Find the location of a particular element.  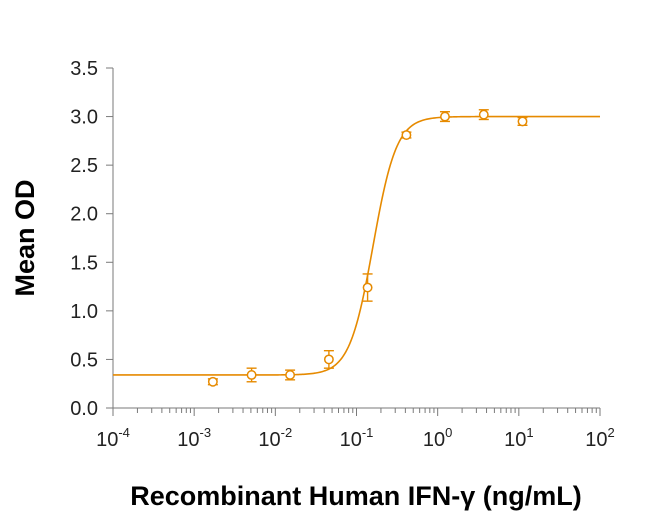

y-tick-label: 1.0 is located at coordinates (84, 312).